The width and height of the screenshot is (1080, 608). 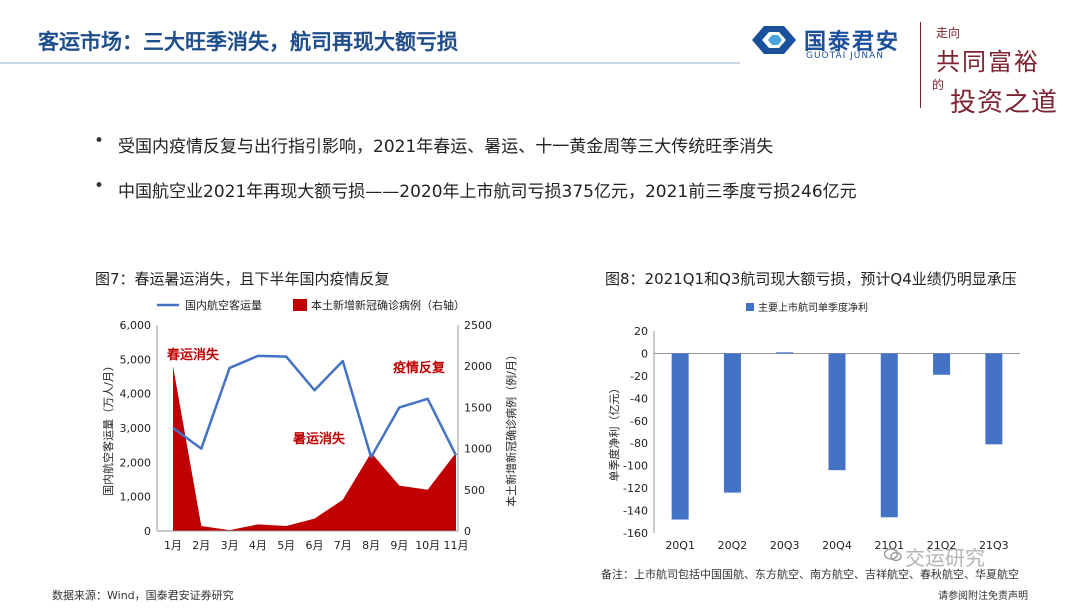 I want to click on y-axis-title: 单季度净利（亿元）, so click(x=614, y=432).